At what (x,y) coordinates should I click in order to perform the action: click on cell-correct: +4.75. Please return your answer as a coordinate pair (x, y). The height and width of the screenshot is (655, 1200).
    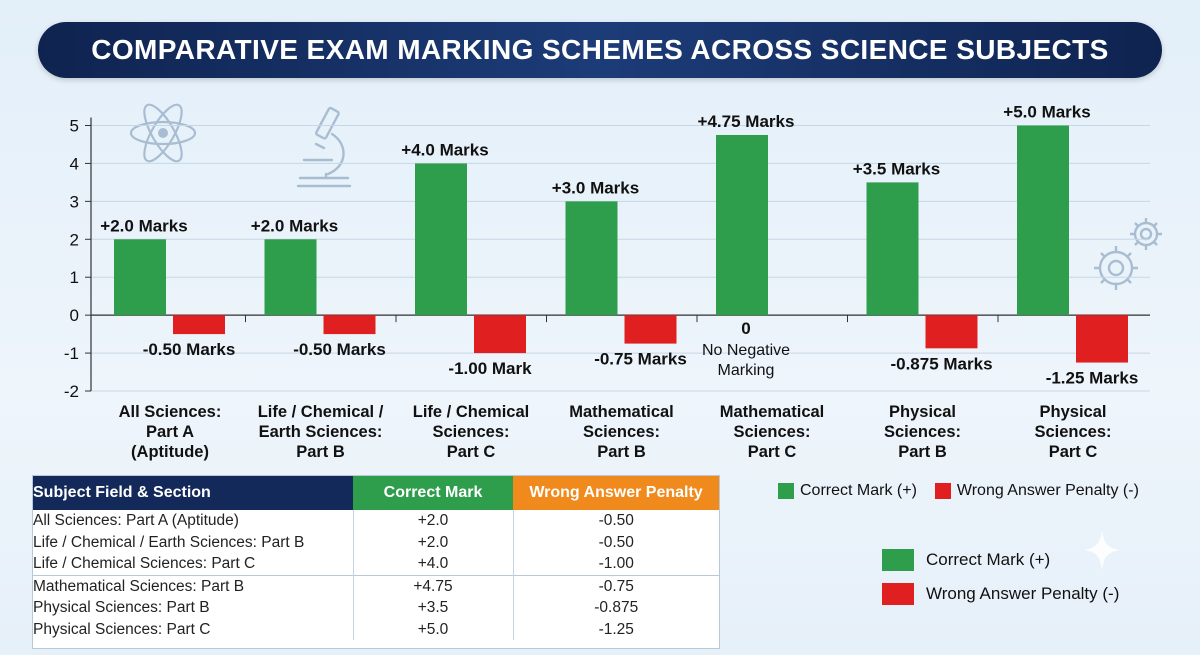
    Looking at the image, I should click on (433, 585).